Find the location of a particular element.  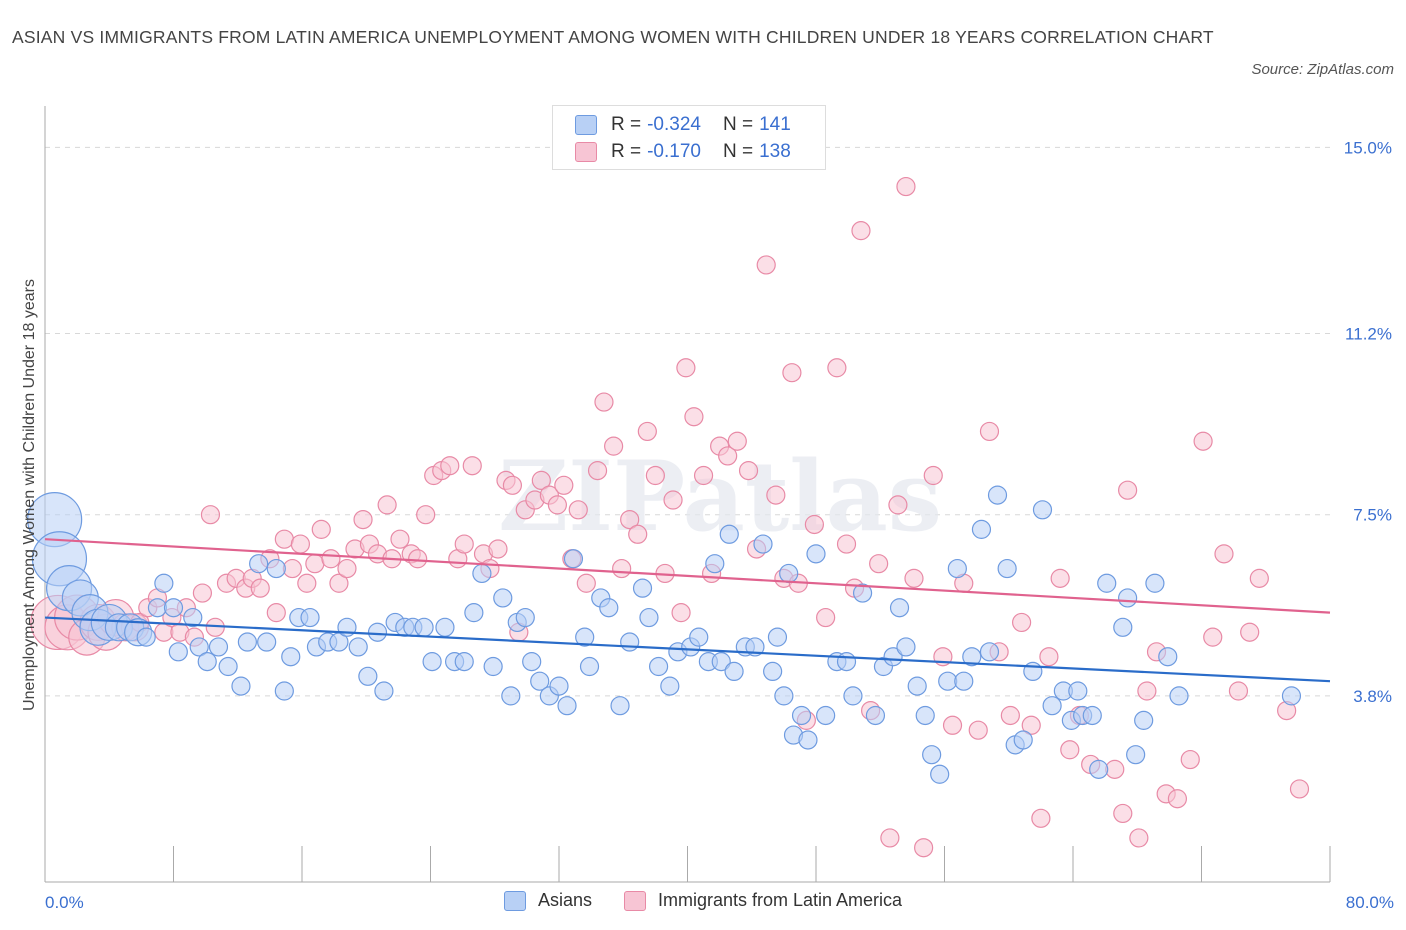

asian-trend-line is located at coordinates (687, 649).